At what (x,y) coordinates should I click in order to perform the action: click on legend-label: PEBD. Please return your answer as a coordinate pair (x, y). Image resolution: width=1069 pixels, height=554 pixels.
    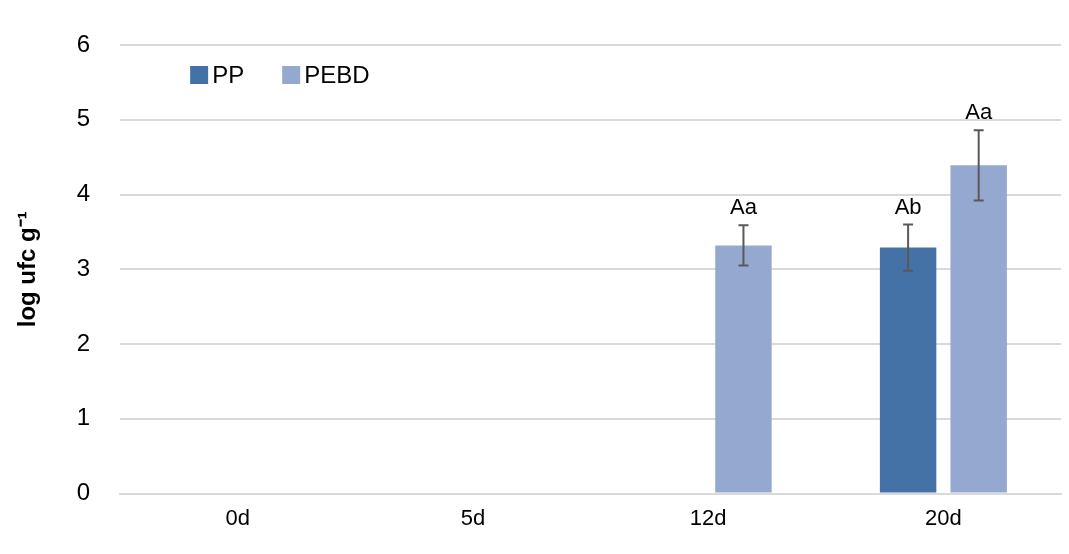
    Looking at the image, I should click on (337, 74).